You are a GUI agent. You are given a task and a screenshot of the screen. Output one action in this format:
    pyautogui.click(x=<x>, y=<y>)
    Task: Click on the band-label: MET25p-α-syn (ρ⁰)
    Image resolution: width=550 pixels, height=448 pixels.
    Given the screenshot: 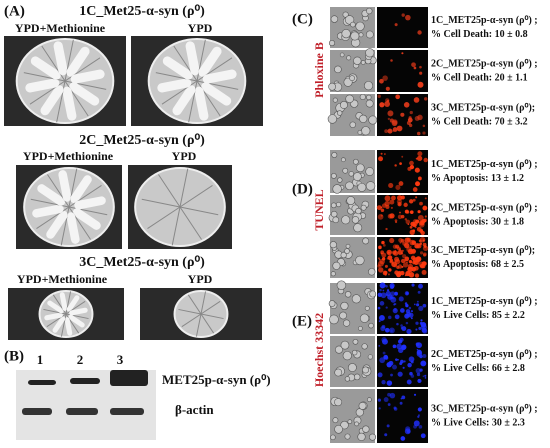 What is the action you would take?
    pyautogui.click(x=216, y=379)
    